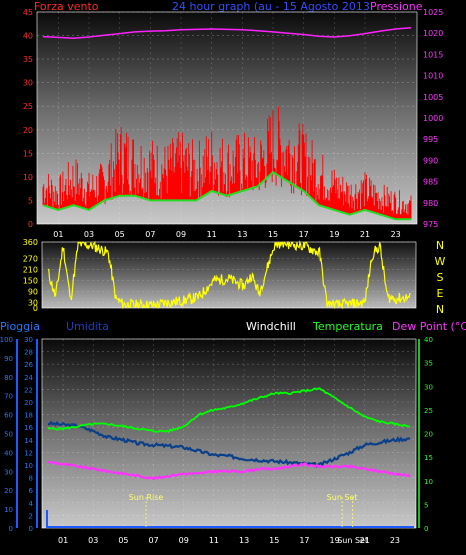 The width and height of the screenshot is (466, 555). Describe the element at coordinates (28, 453) in the screenshot. I see `humidity-tick-label: 12` at that location.